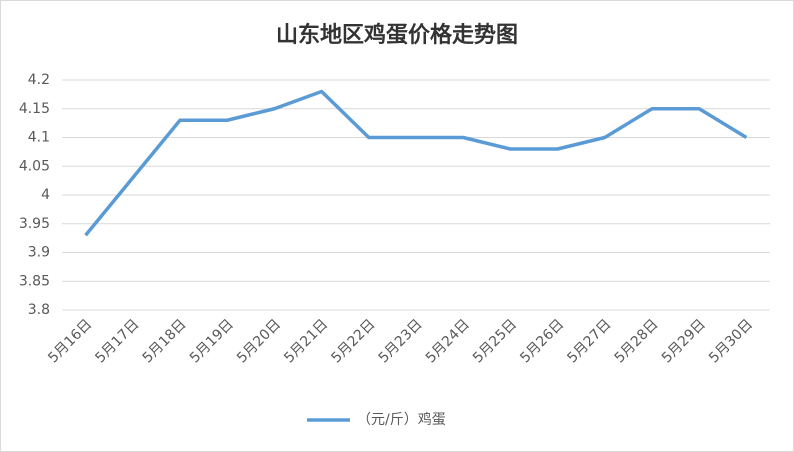  What do you see at coordinates (34, 224) in the screenshot?
I see `y-tick-label: 3.95` at bounding box center [34, 224].